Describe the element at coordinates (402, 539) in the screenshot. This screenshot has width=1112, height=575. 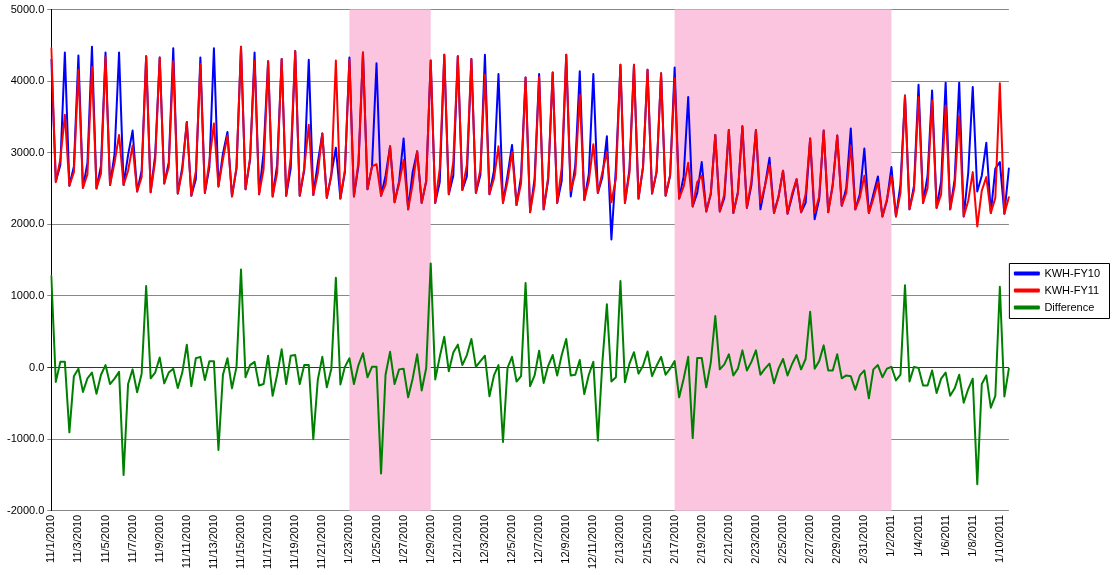
I see `x-tick-label: 1/27/2010` at that location.